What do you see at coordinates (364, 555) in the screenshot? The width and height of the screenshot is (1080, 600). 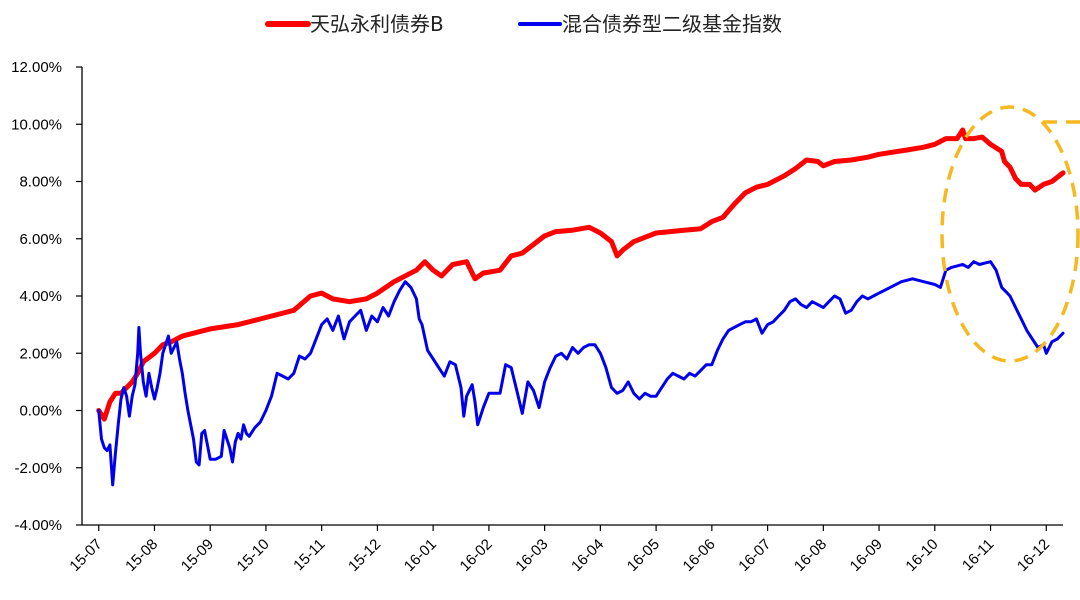 I see `x-tick-label: 15-12` at bounding box center [364, 555].